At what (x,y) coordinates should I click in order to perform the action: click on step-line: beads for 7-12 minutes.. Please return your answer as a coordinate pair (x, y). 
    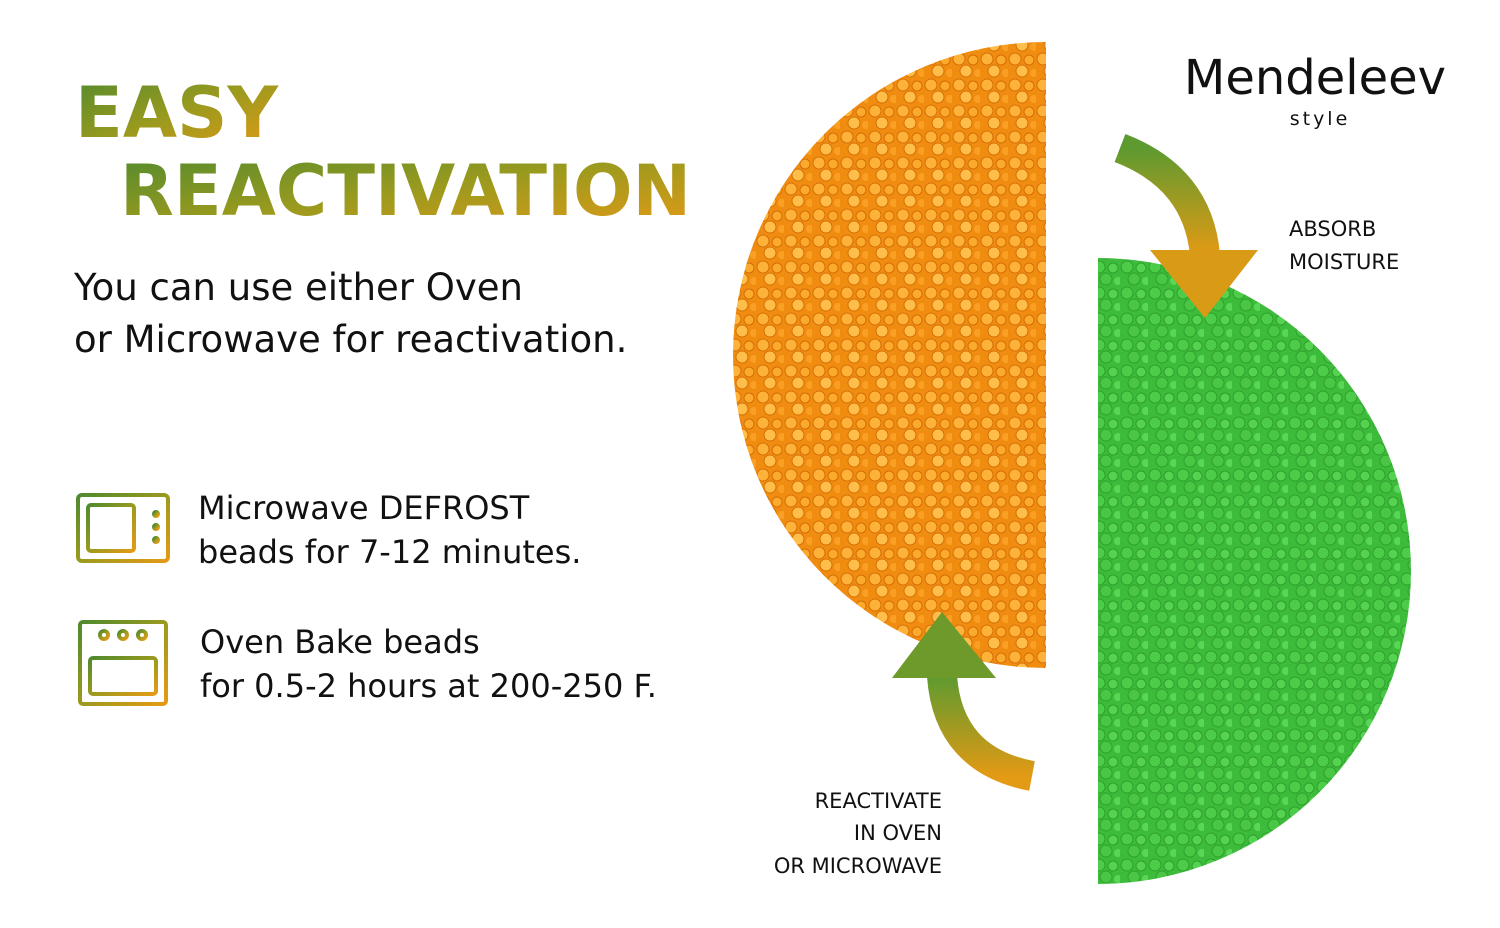
    Looking at the image, I should click on (389, 552).